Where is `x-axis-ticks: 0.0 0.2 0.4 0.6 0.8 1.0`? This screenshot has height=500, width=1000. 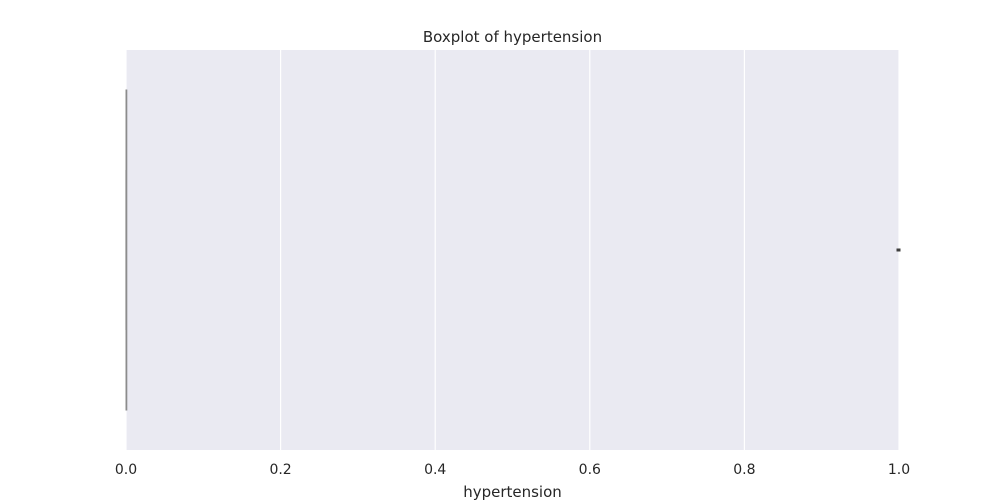 x-axis-ticks: 0.0 0.2 0.4 0.6 0.8 1.0 is located at coordinates (512, 470).